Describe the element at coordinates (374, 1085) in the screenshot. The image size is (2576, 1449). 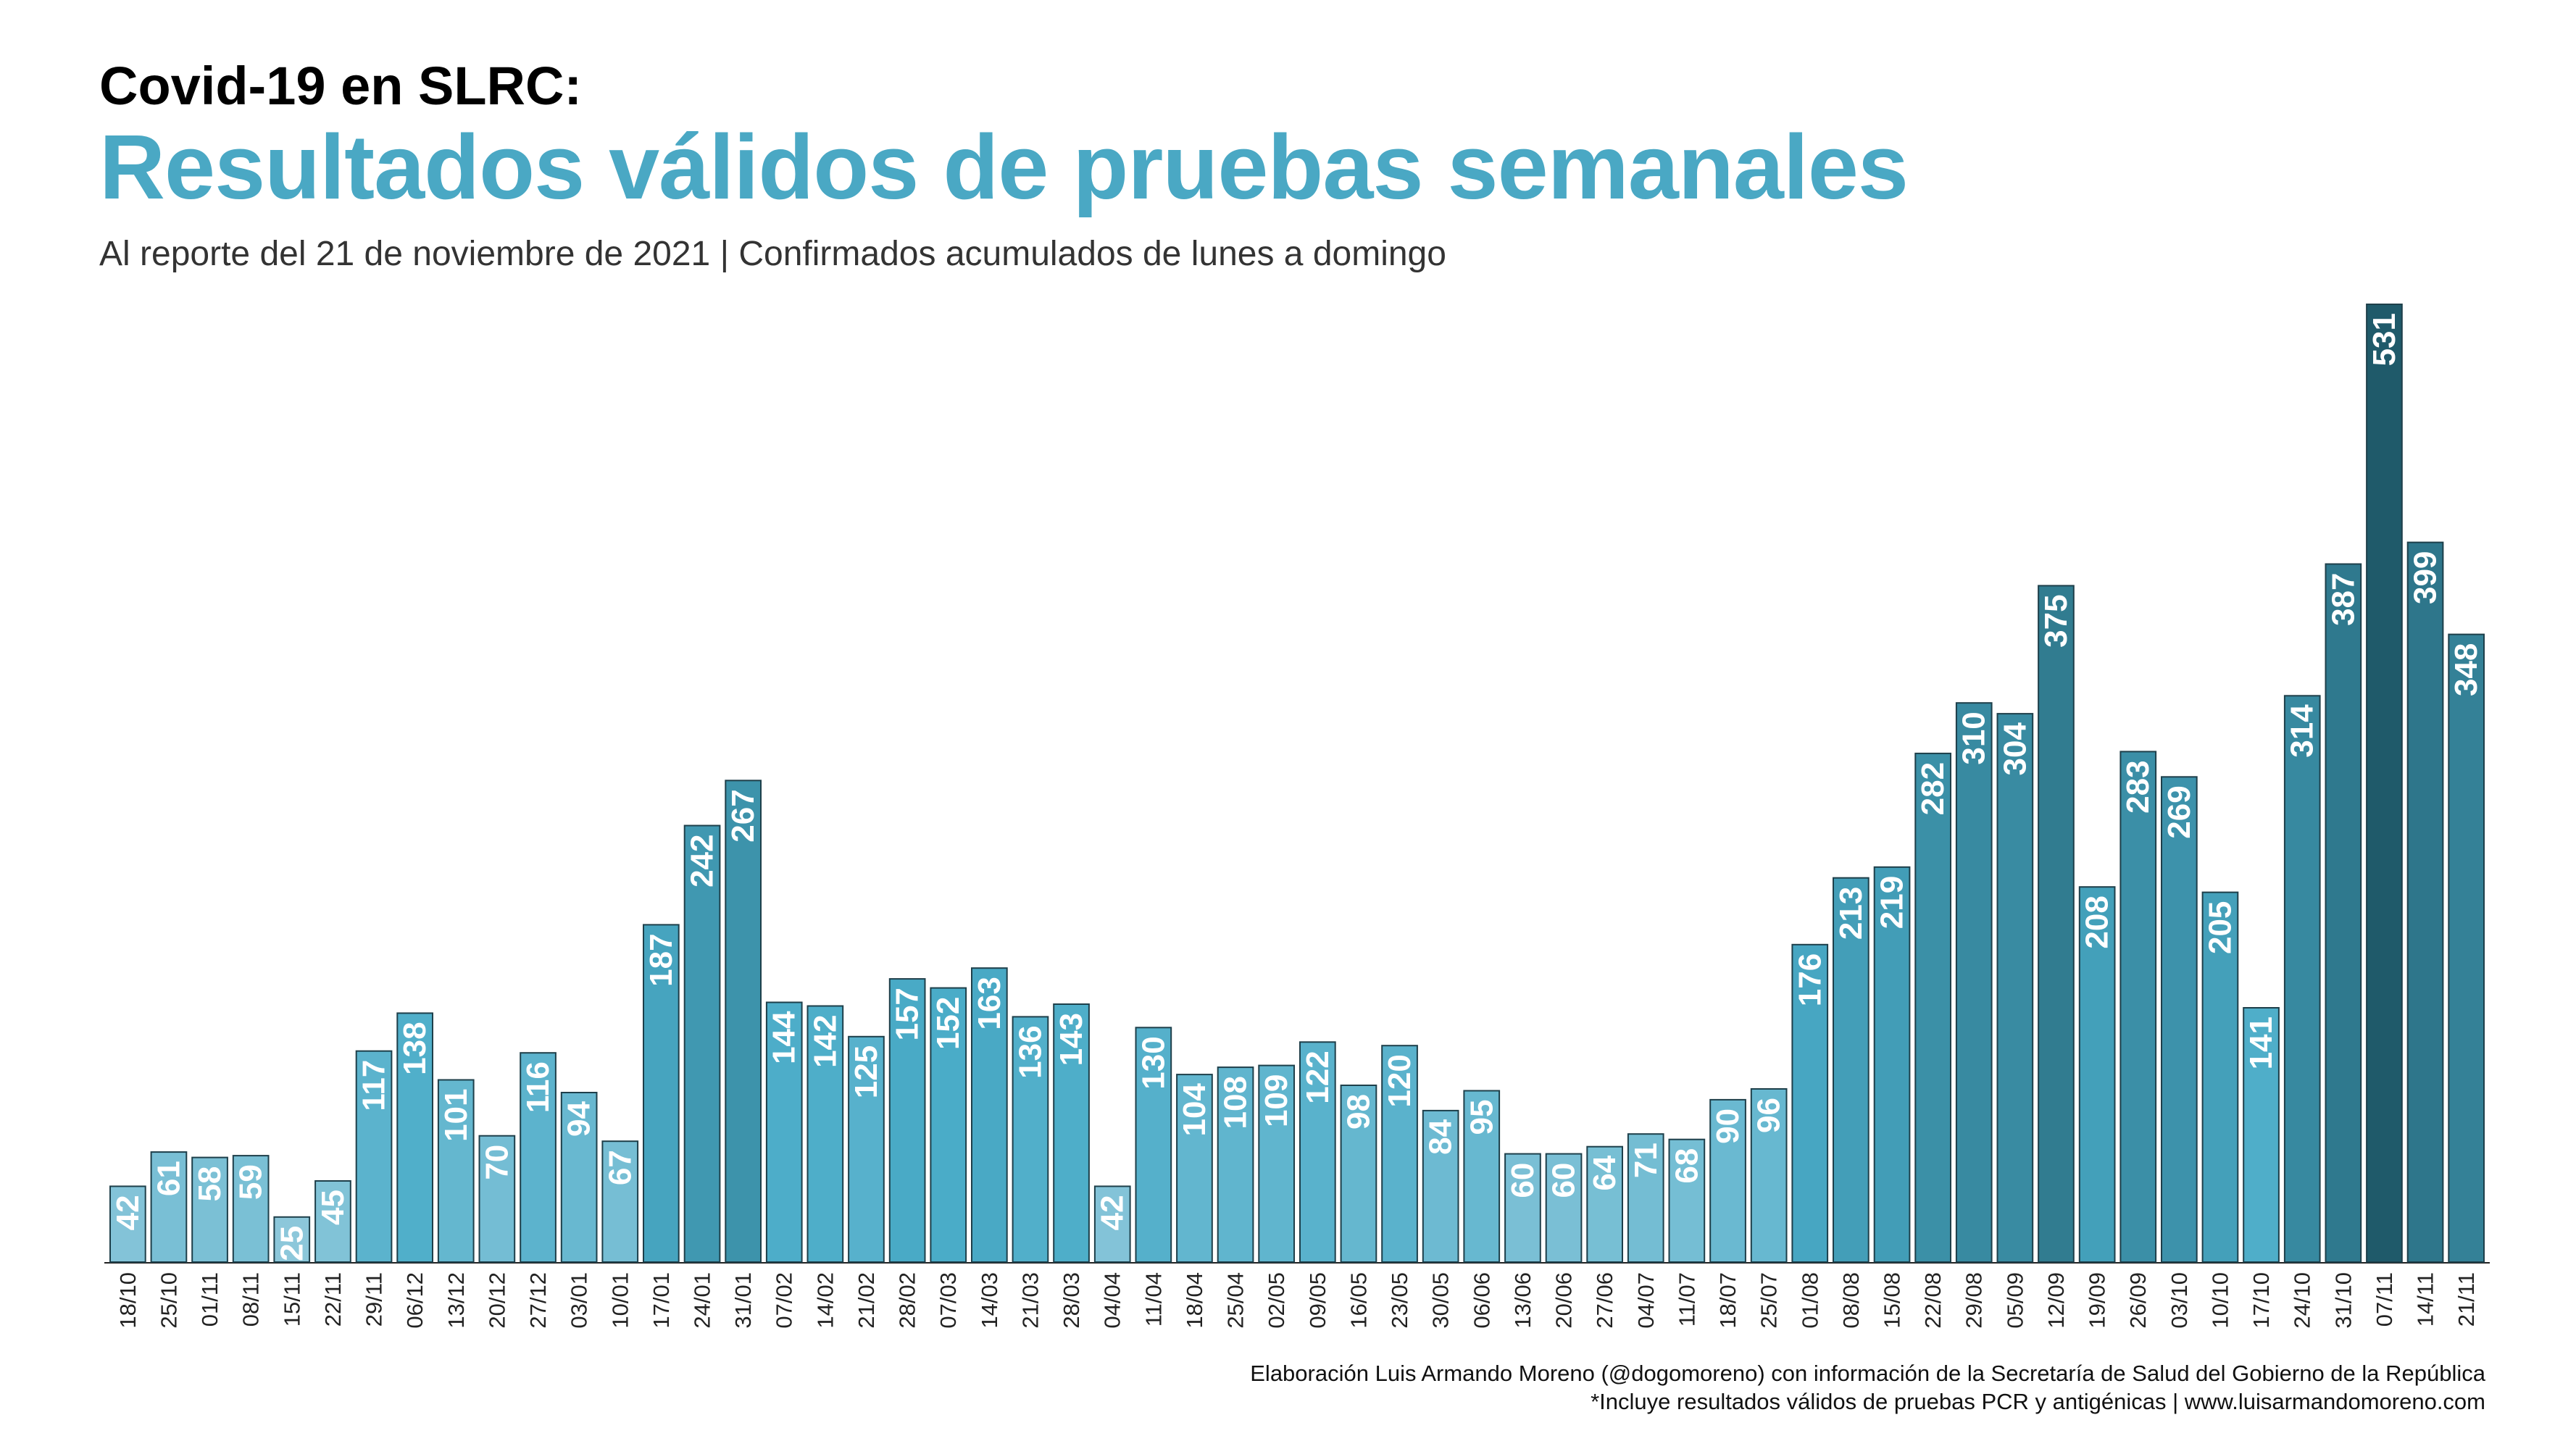
I see `data-label: 117` at that location.